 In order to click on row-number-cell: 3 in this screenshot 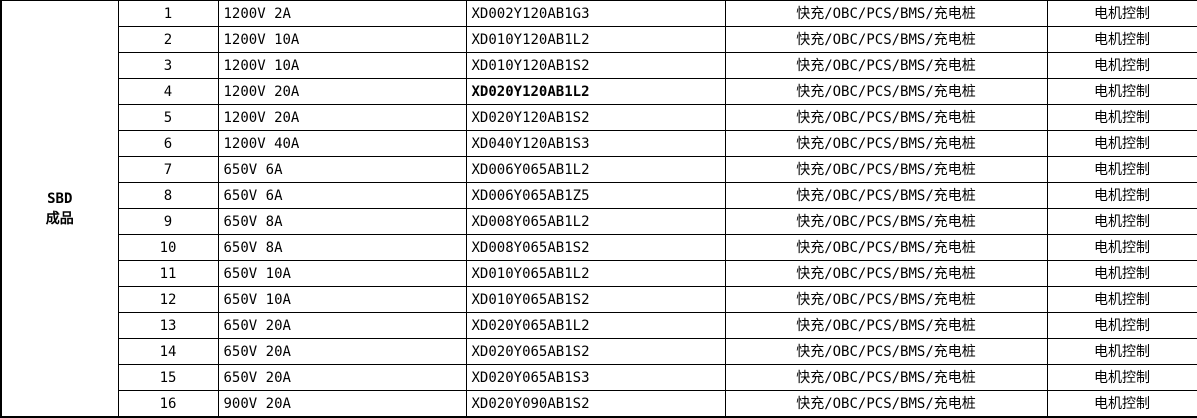, I will do `click(168, 65)`.